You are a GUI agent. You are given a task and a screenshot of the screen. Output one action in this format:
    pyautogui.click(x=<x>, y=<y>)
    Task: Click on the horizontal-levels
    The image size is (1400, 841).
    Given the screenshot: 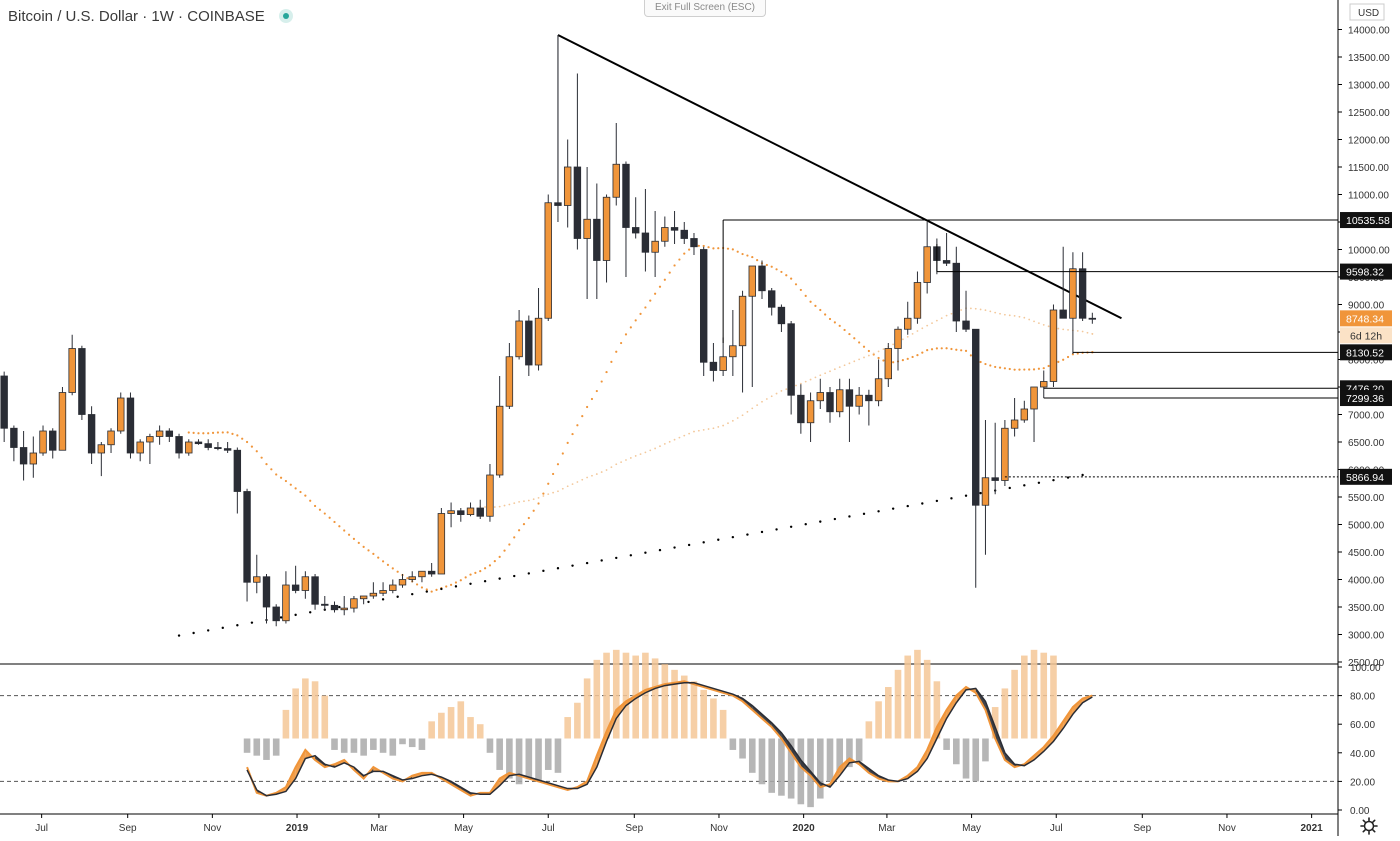 What is the action you would take?
    pyautogui.click(x=1030, y=348)
    